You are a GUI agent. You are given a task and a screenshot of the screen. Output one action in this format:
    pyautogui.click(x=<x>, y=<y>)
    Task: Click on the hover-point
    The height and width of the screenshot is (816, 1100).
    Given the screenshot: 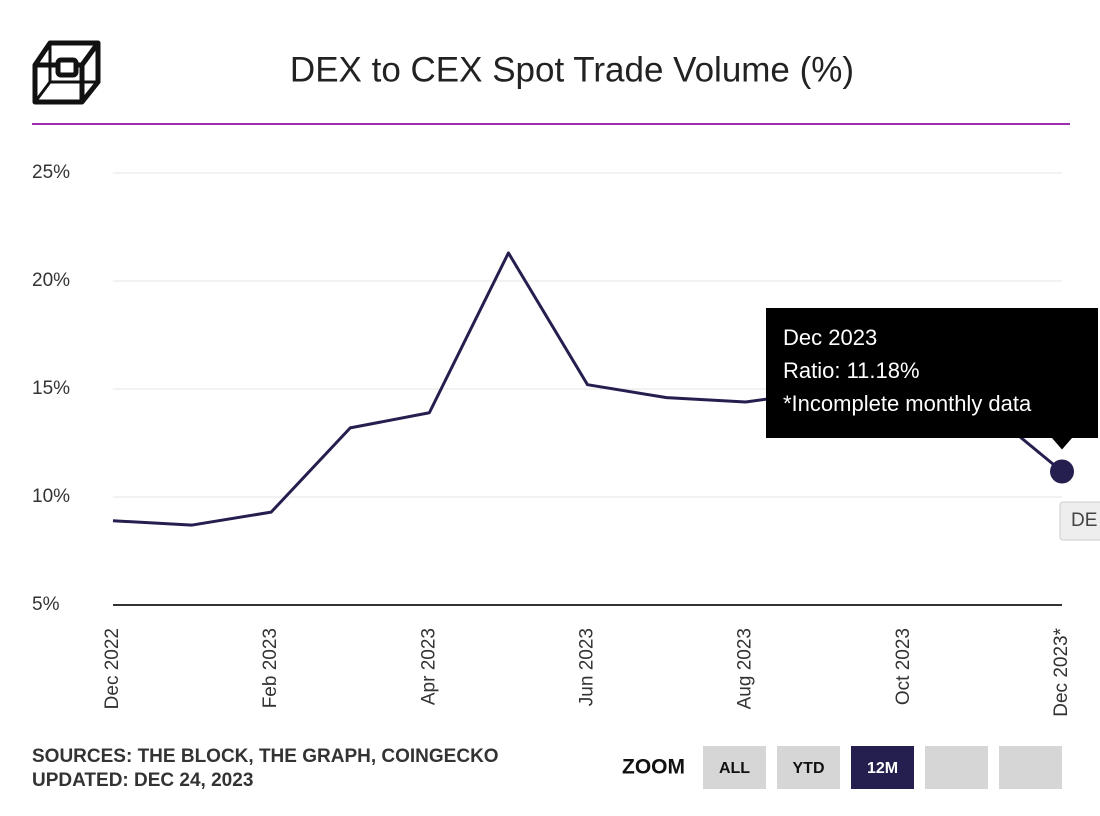 What is the action you would take?
    pyautogui.click(x=1062, y=471)
    